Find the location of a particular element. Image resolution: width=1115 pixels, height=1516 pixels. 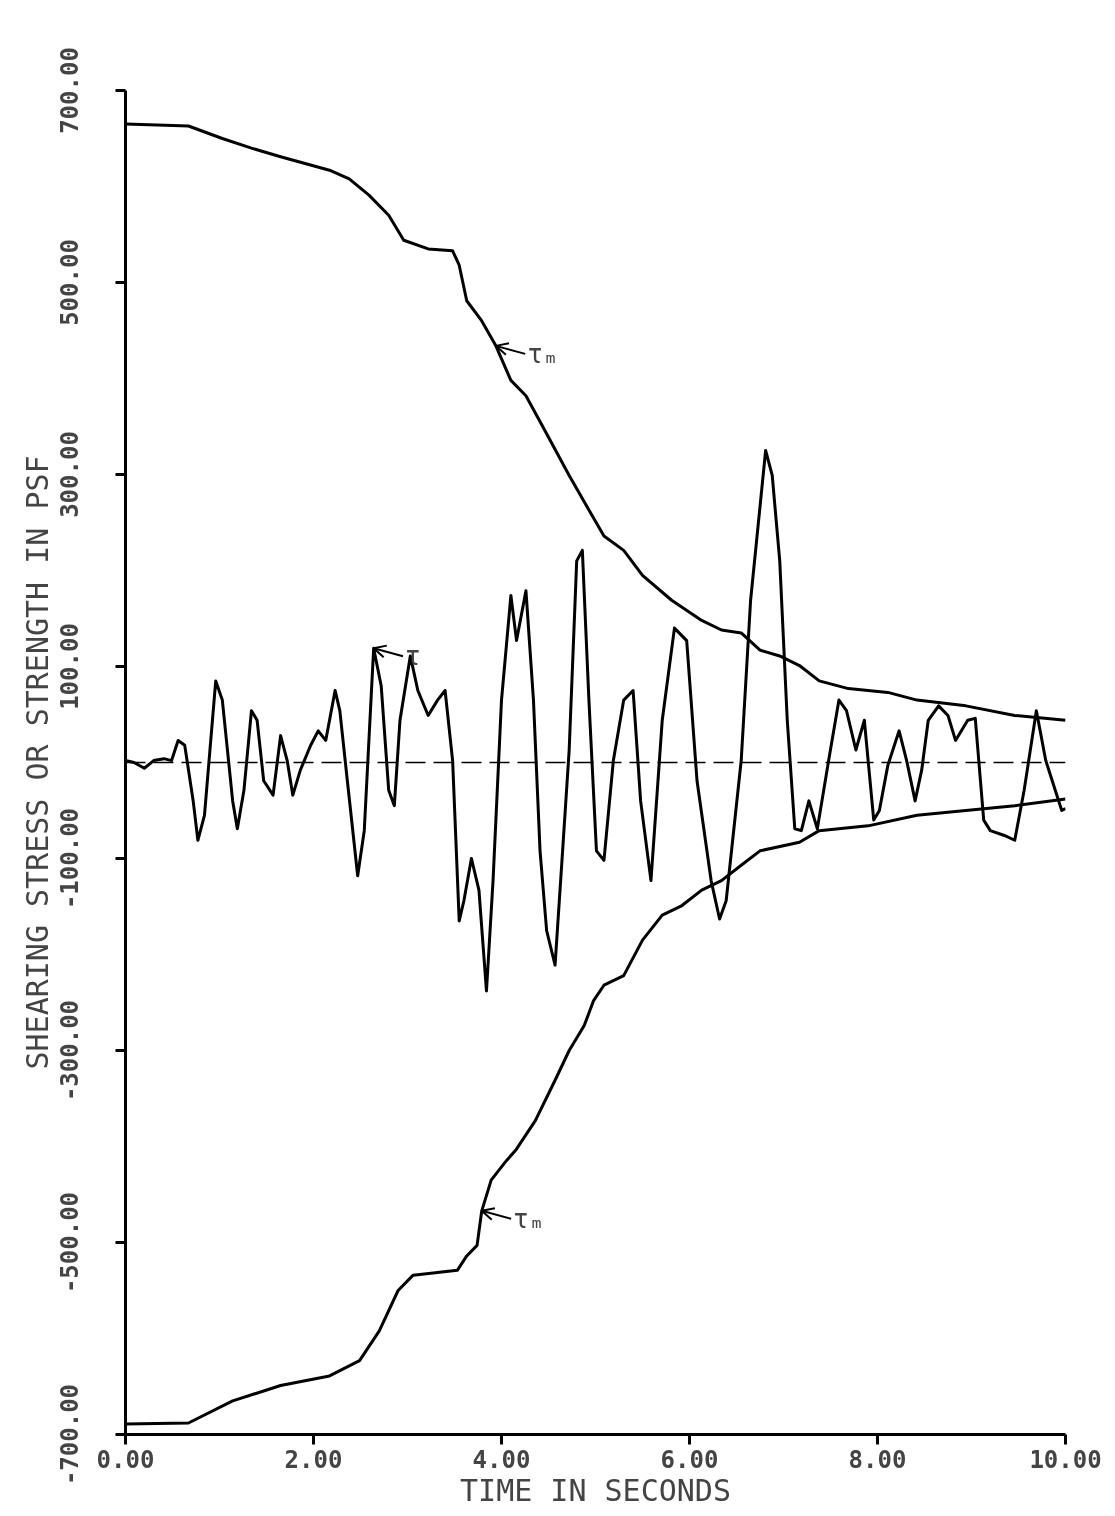

y-tick-label: -100.00 is located at coordinates (69, 858).